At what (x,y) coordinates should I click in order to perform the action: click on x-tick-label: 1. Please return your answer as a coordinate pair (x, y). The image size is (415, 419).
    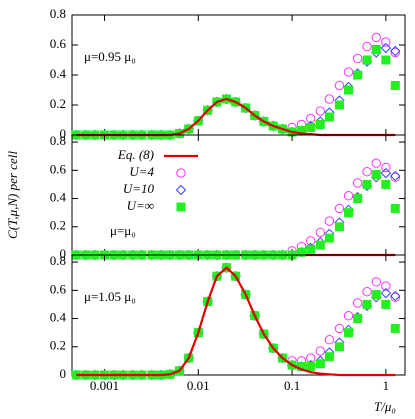
    Looking at the image, I should click on (386, 385).